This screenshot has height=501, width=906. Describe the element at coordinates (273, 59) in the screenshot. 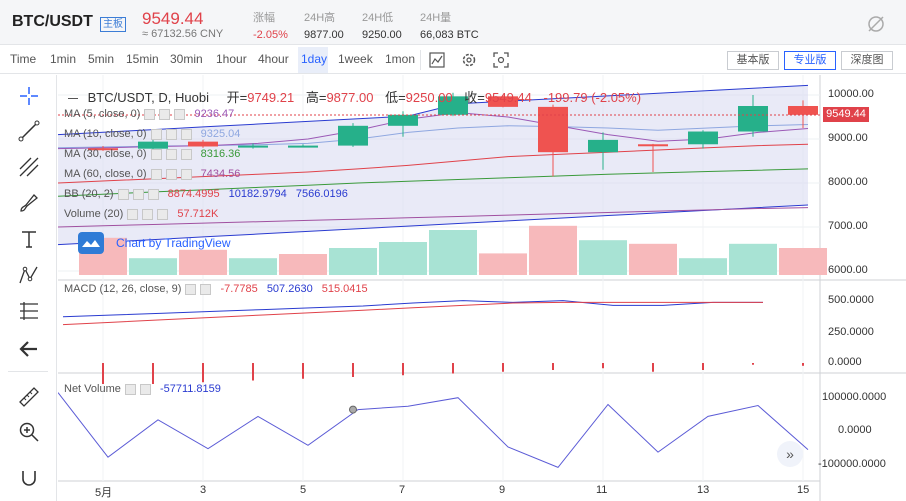

I see `tf-4hour: 4hour` at that location.